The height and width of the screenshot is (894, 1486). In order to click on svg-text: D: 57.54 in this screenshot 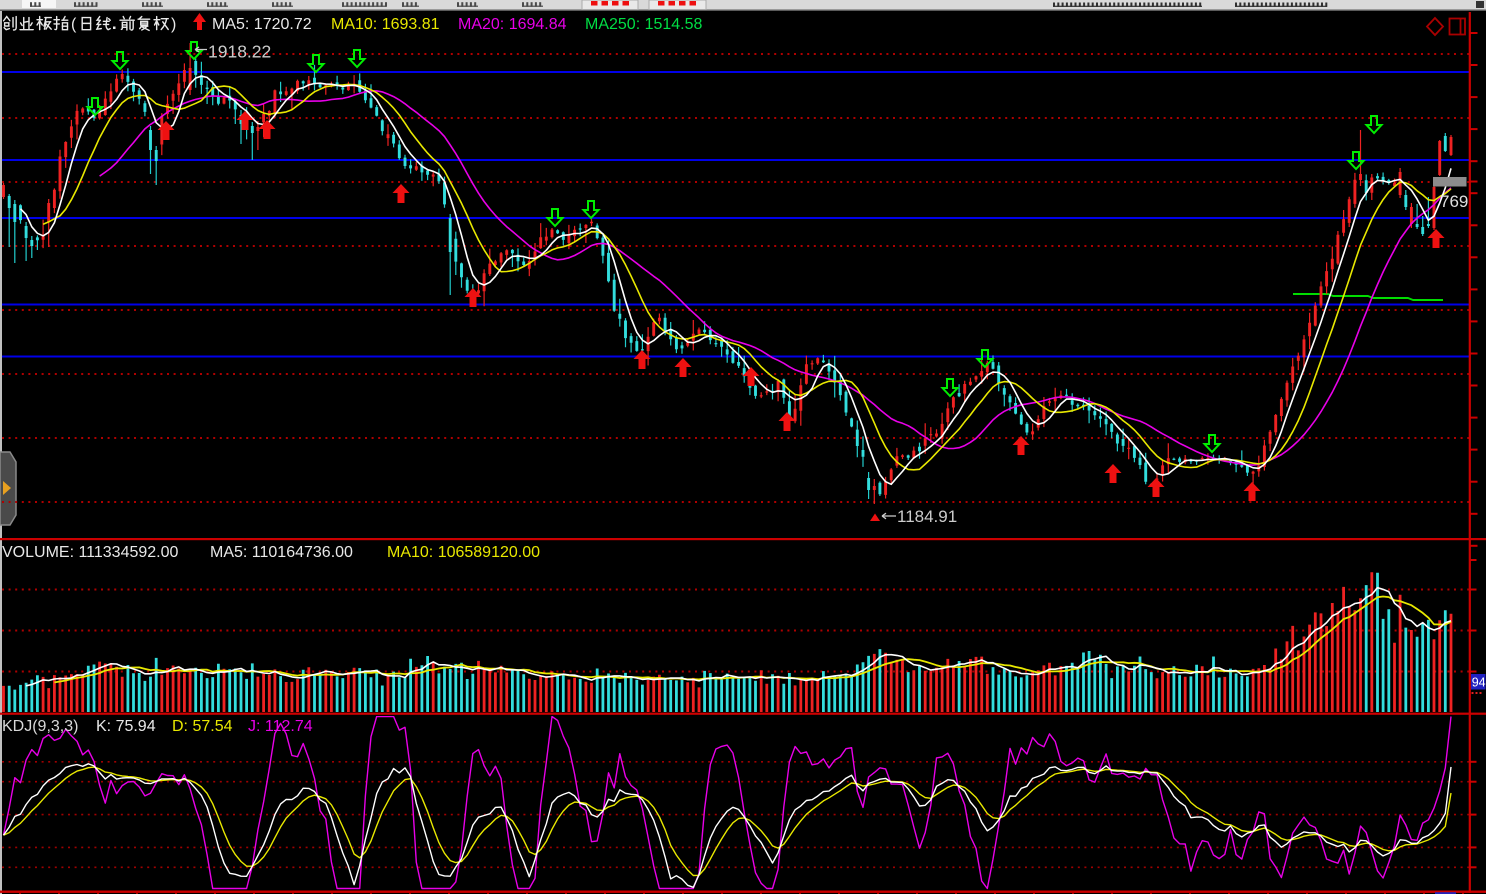, I will do `click(202, 726)`.